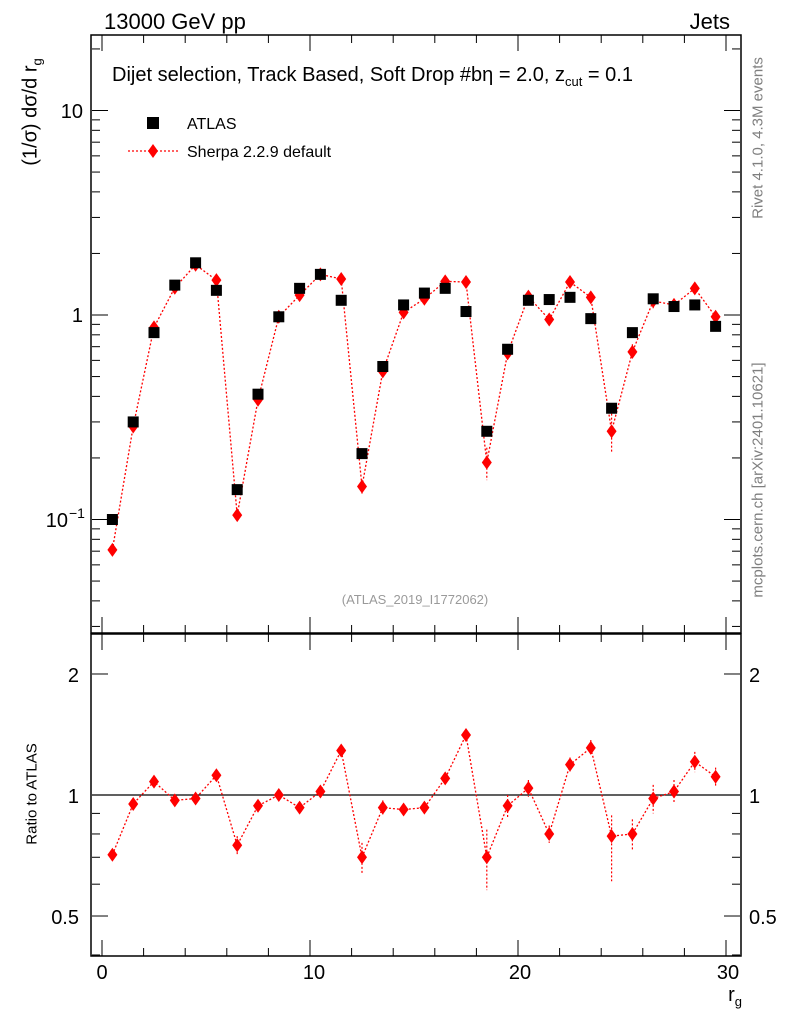 Image resolution: width=786 pixels, height=1024 pixels. I want to click on plot-title-sub: cut, so click(574, 81).